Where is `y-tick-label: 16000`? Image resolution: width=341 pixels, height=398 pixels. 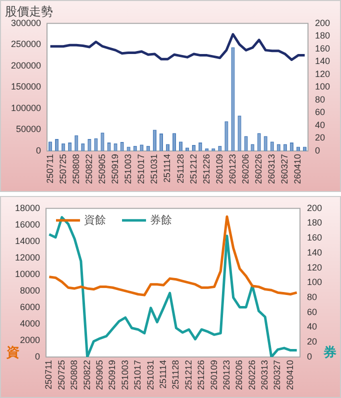 y-tick-label: 16000 is located at coordinates (27, 224).